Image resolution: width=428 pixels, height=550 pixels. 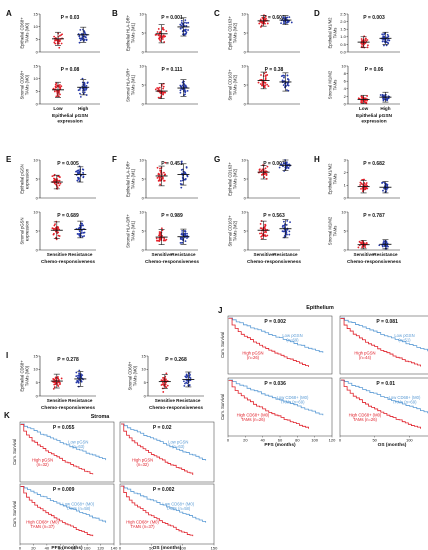 I want to click on panel-x-title: expression, so click(x=373, y=122).